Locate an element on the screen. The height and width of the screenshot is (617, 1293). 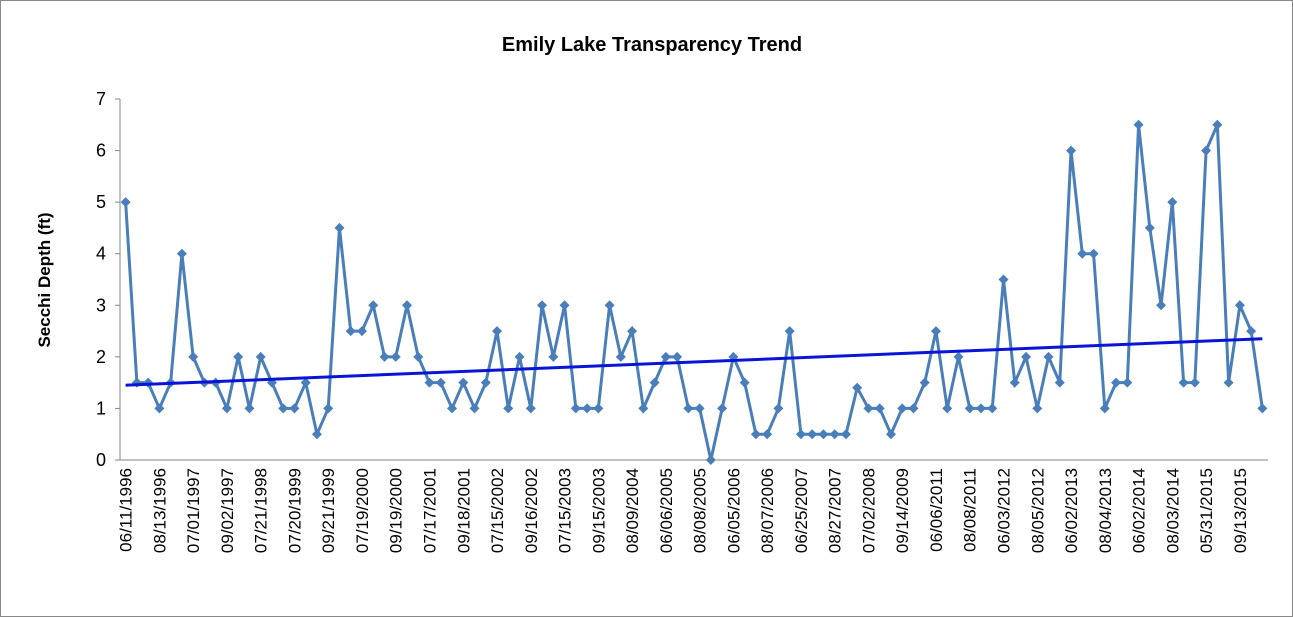
y-tick-label: 1 is located at coordinates (101, 408).